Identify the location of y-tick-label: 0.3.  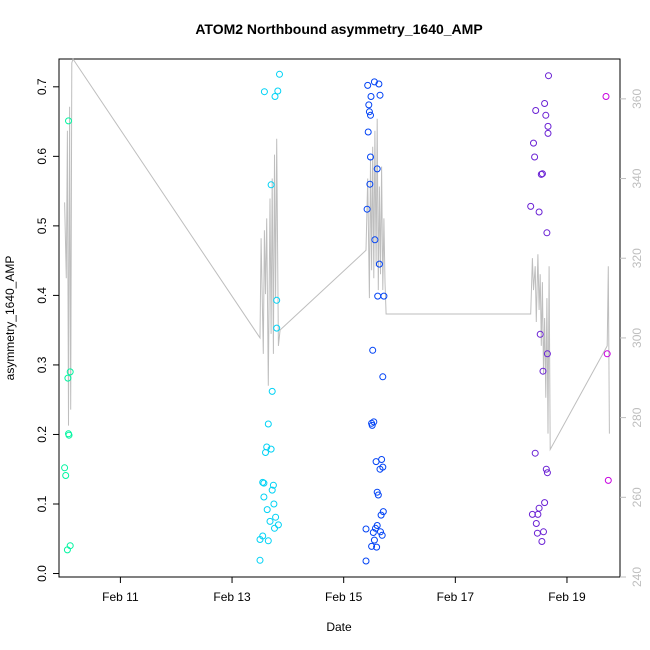
(42, 364).